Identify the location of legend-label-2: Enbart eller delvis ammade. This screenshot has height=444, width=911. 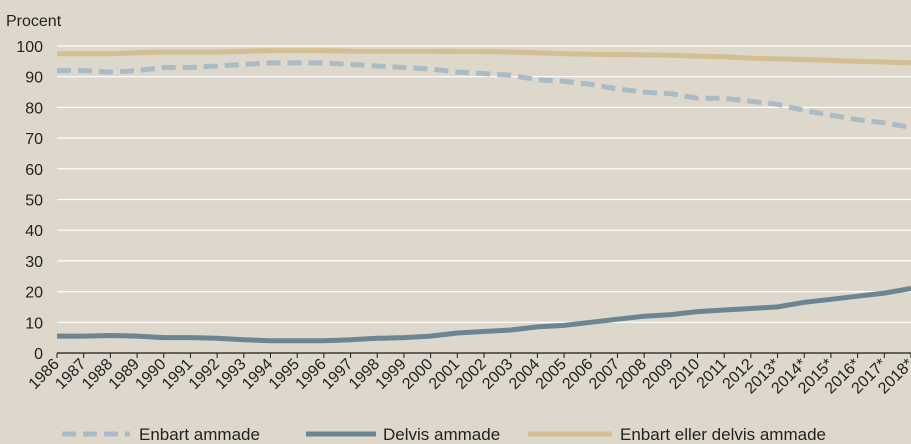
(723, 434).